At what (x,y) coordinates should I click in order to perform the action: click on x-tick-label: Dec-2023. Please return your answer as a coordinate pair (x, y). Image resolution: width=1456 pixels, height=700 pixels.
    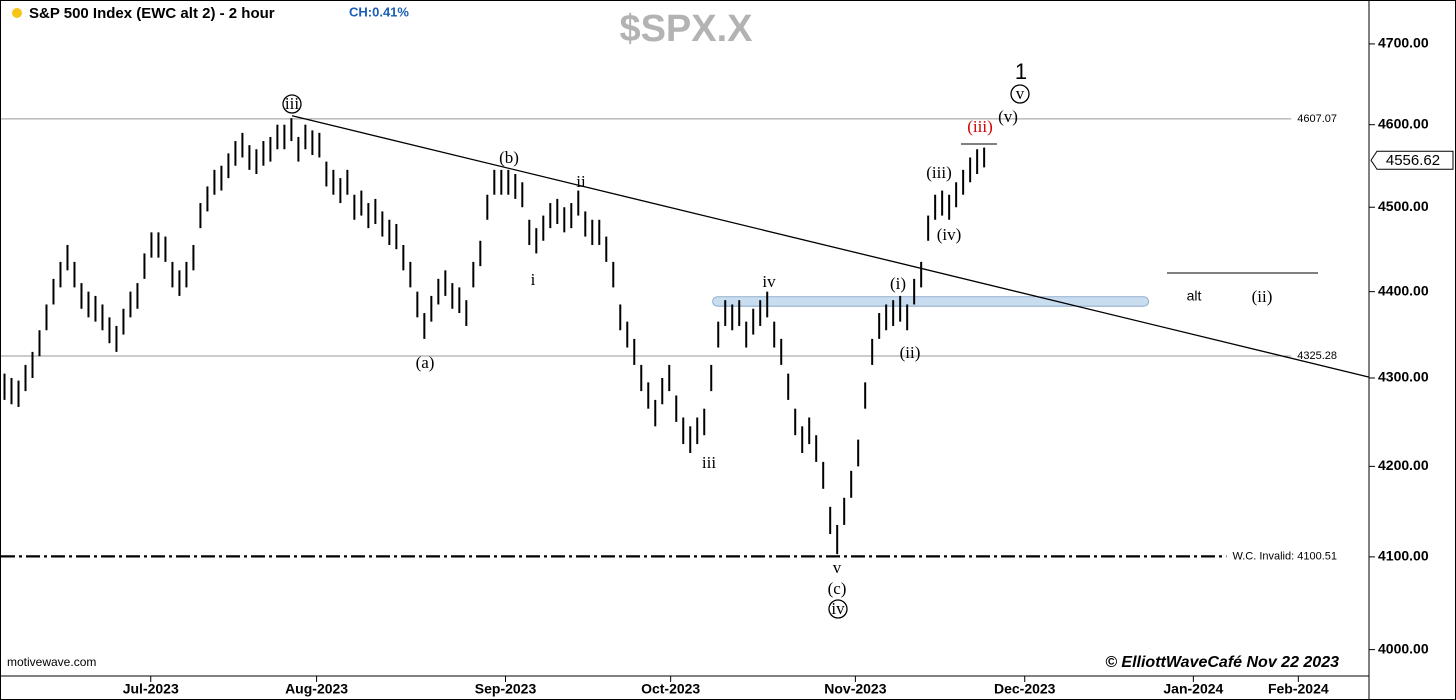
    Looking at the image, I should click on (1025, 689).